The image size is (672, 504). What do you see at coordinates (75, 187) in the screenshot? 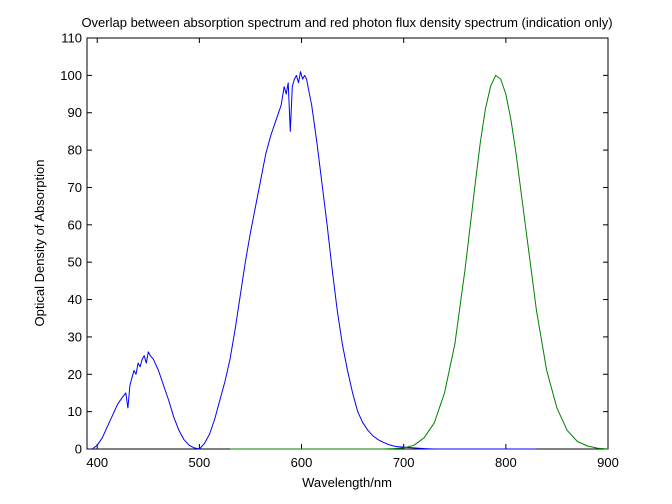
I see `y-tick-label: 70` at bounding box center [75, 187].